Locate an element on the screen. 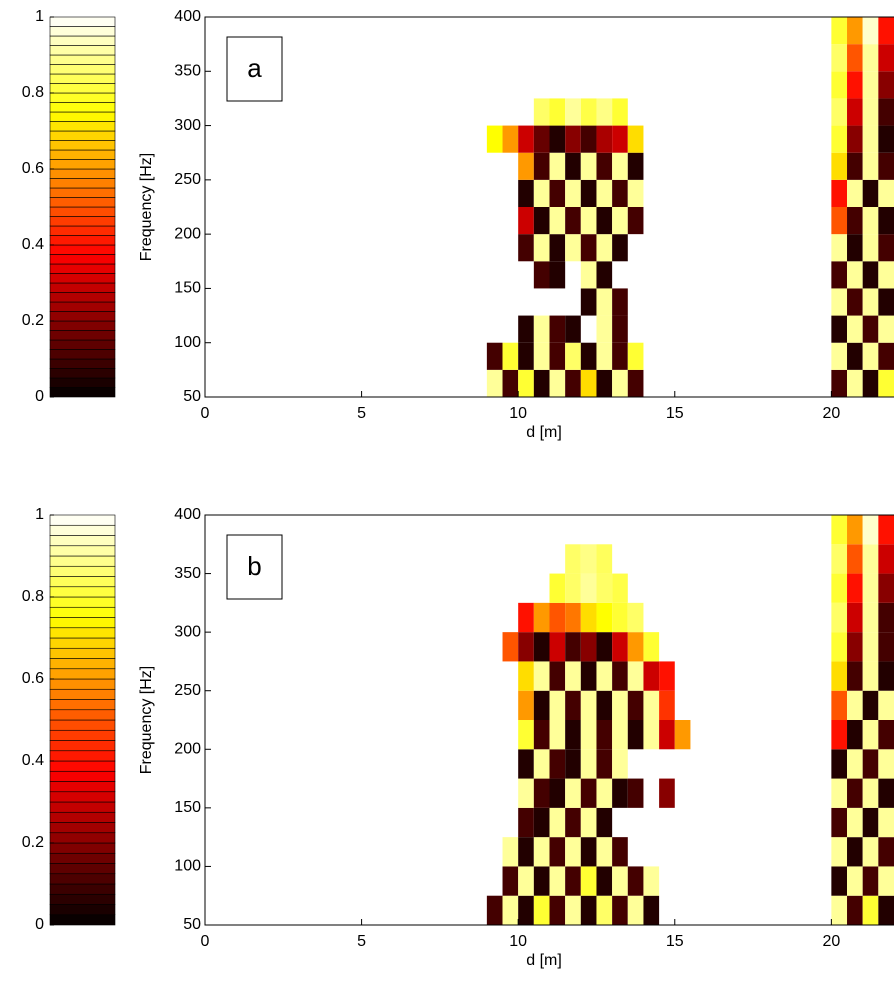  x-tick-label: 15 is located at coordinates (675, 413).